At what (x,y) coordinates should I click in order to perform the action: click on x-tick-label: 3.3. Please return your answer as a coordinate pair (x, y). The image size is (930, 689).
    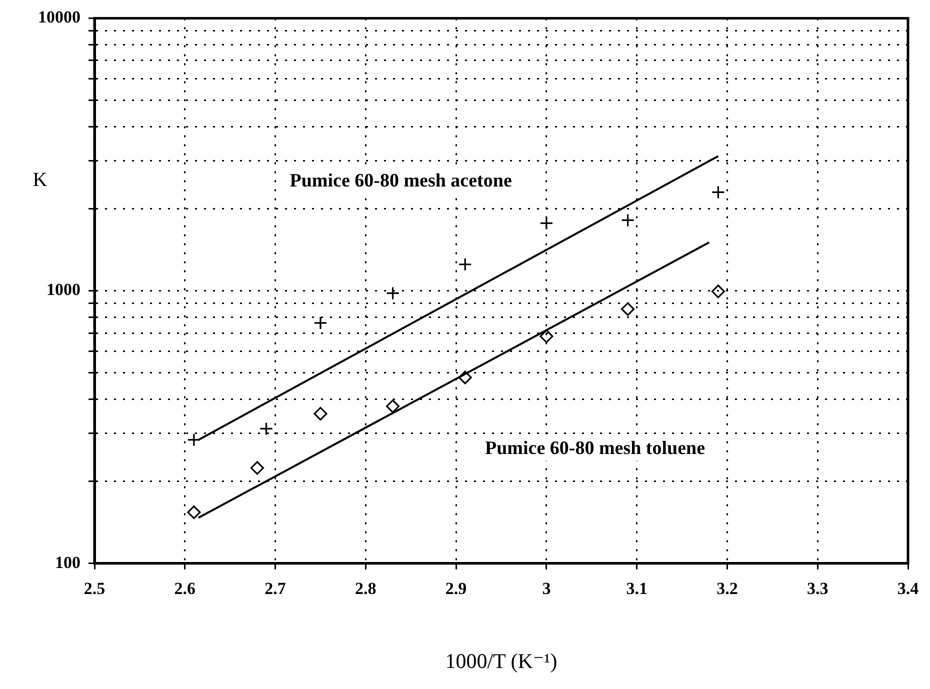
    Looking at the image, I should click on (817, 588).